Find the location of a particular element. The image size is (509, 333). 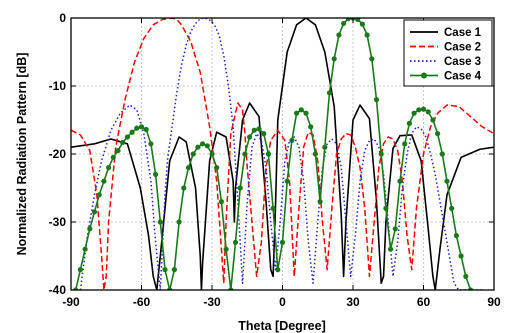

x-tick-label: -60 is located at coordinates (142, 302).